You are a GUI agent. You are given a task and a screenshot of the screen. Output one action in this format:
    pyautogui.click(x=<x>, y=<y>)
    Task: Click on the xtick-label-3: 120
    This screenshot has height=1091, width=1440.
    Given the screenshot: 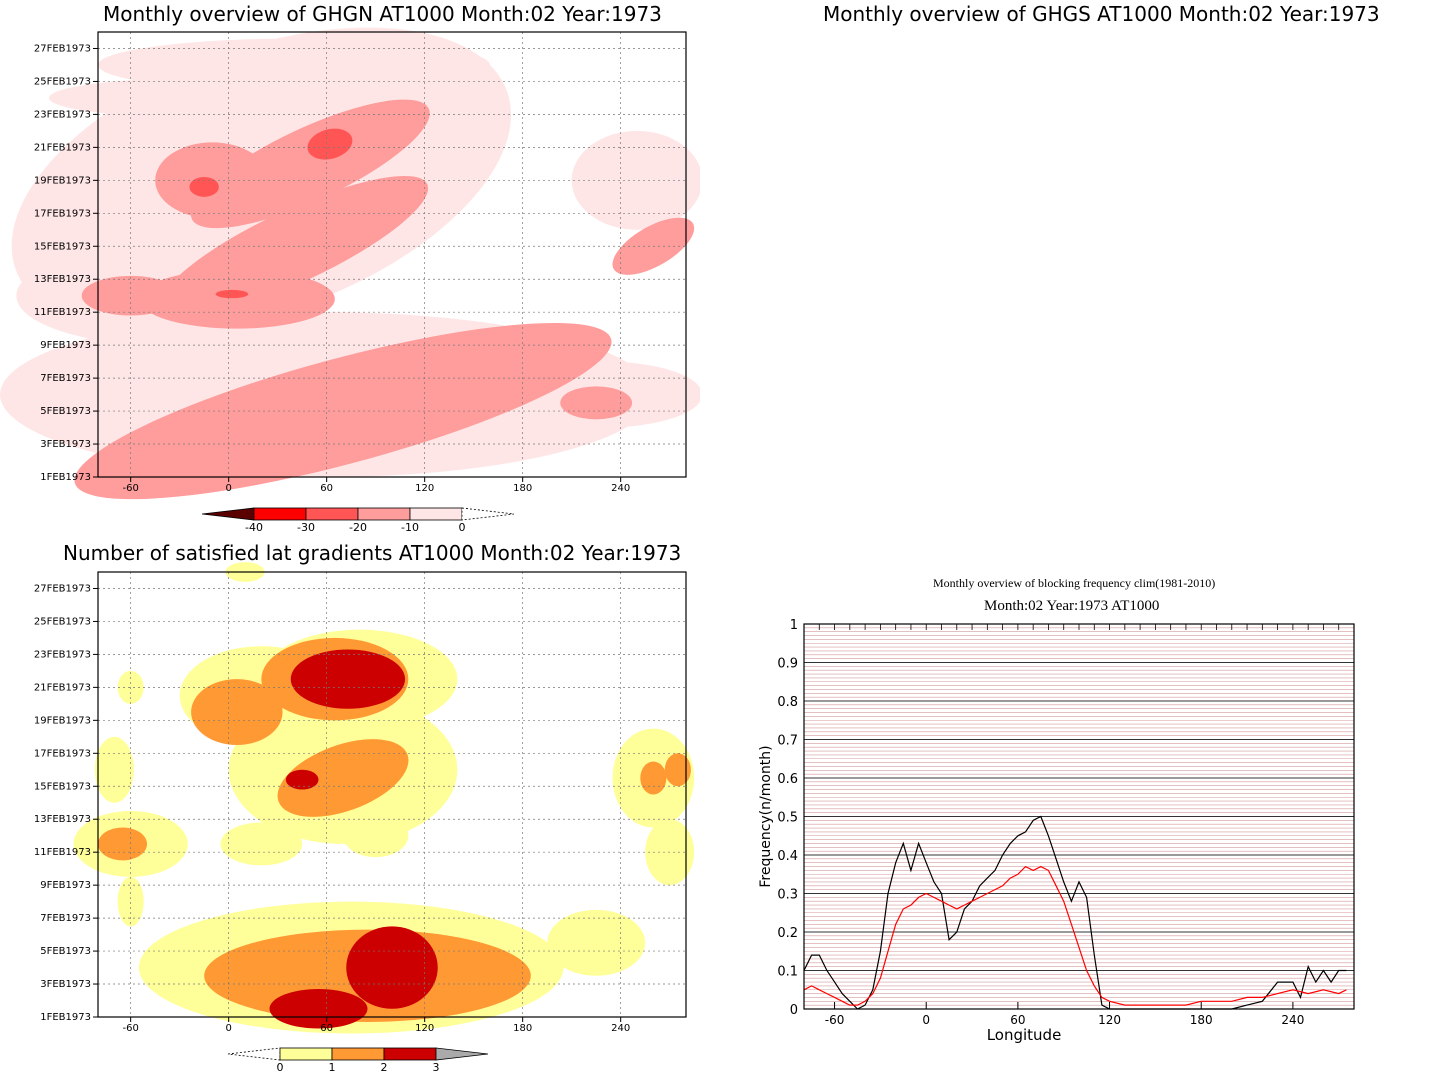 What is the action you would take?
    pyautogui.click(x=1109, y=1020)
    